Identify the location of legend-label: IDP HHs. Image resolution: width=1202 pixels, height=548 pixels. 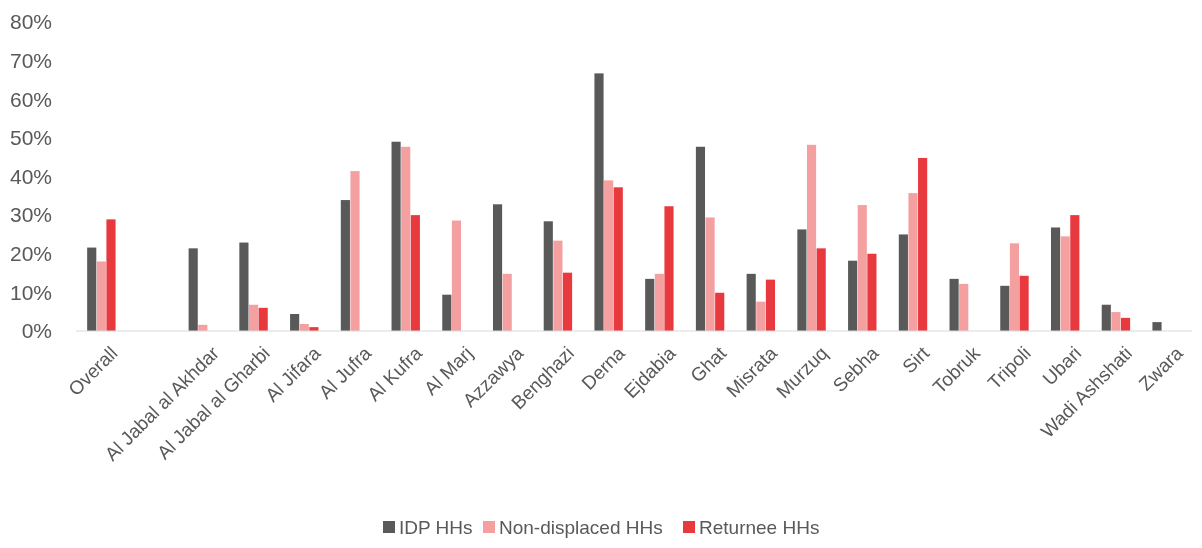
(436, 527).